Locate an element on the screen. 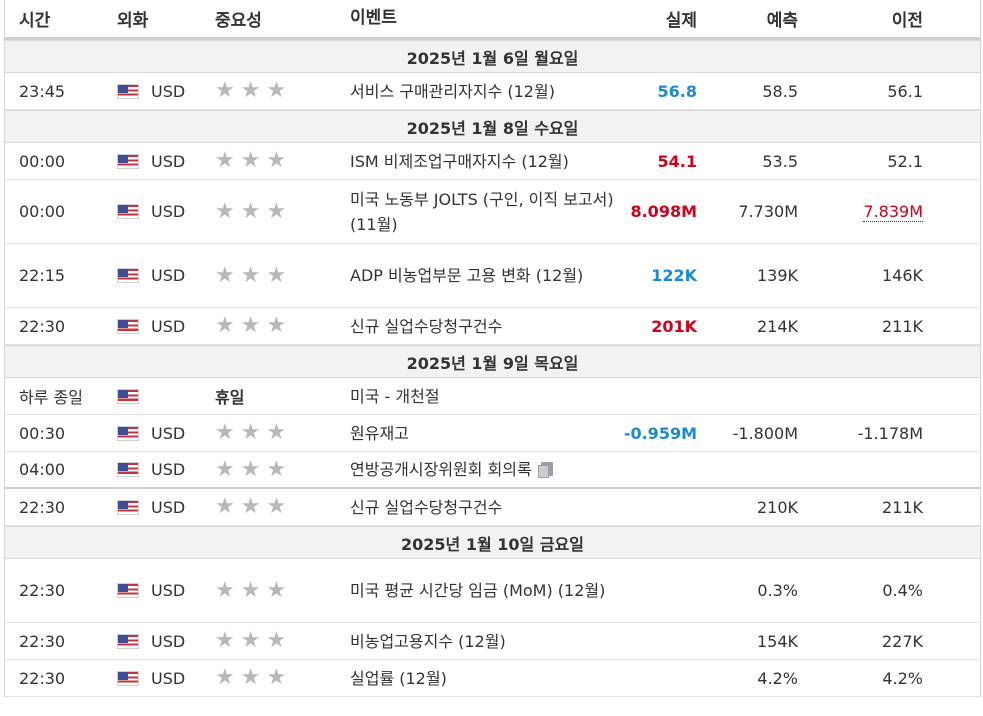  event-previous-revised: 7.839M is located at coordinates (893, 211).